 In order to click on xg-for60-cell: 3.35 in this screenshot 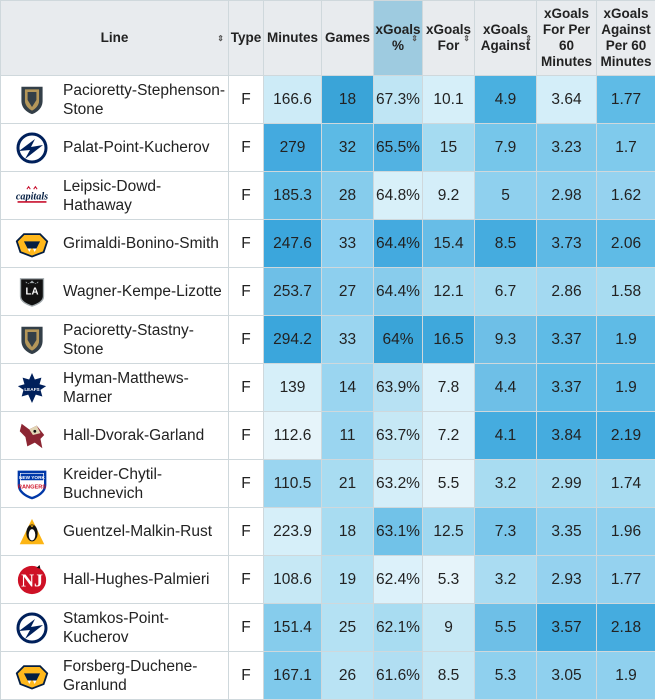, I will do `click(567, 532)`.